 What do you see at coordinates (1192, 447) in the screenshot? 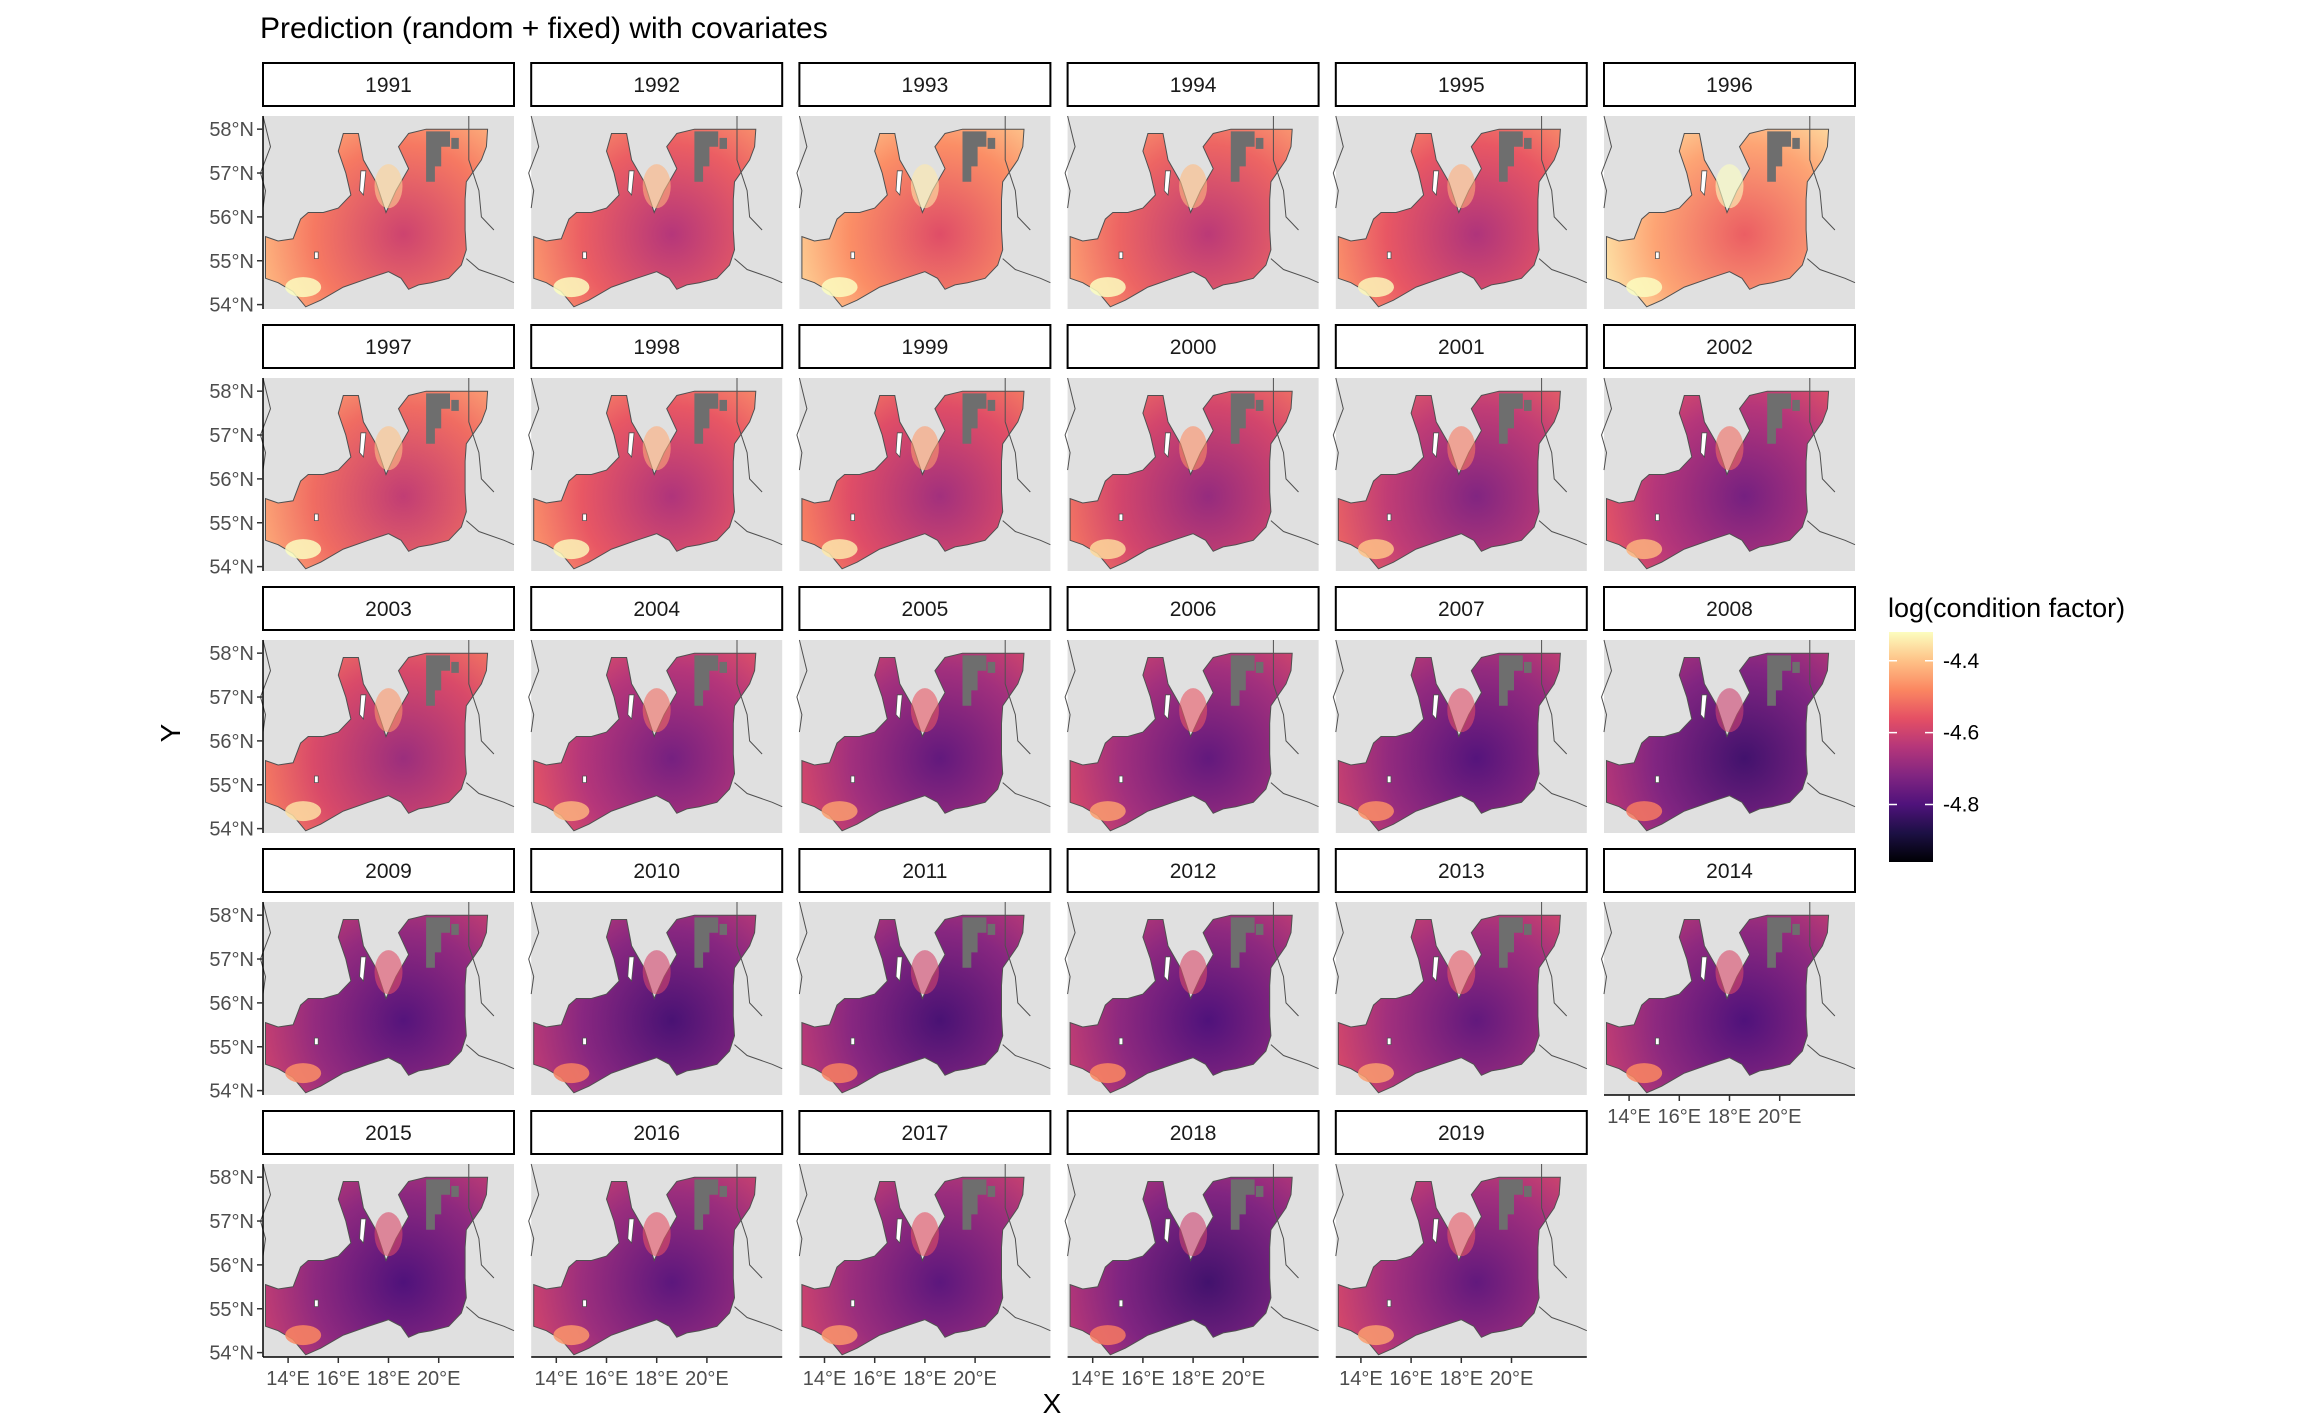
I see `facet-panel-2000: 2000` at bounding box center [1192, 447].